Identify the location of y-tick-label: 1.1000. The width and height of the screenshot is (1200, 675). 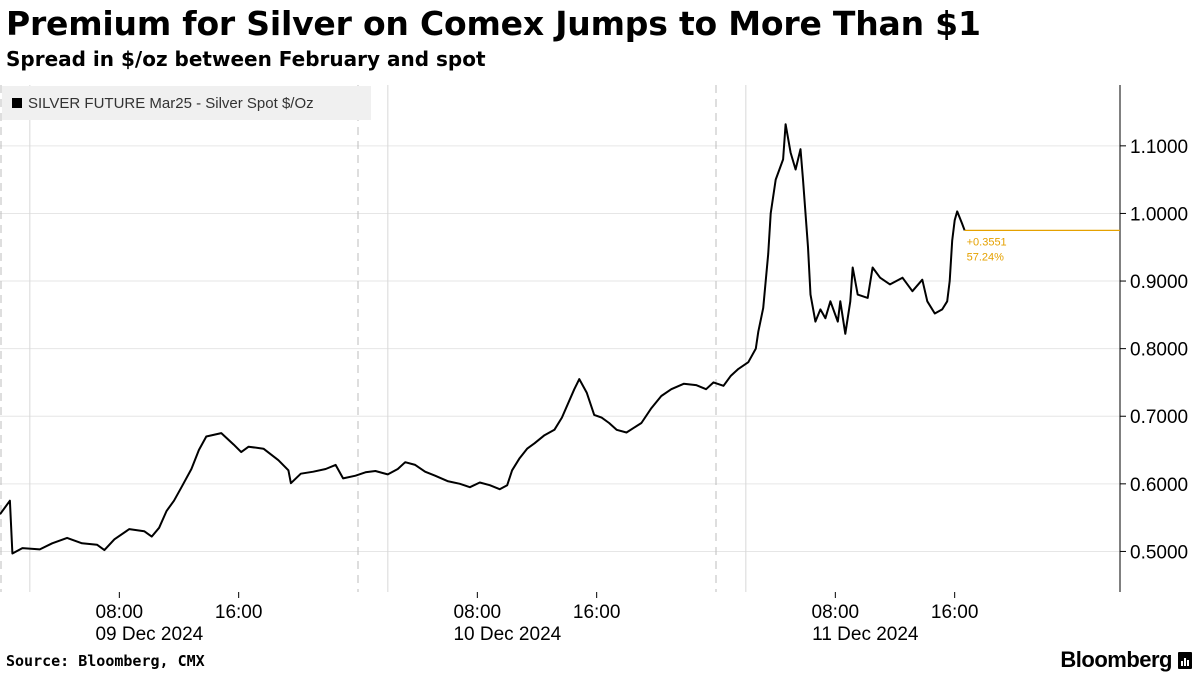
(1159, 147).